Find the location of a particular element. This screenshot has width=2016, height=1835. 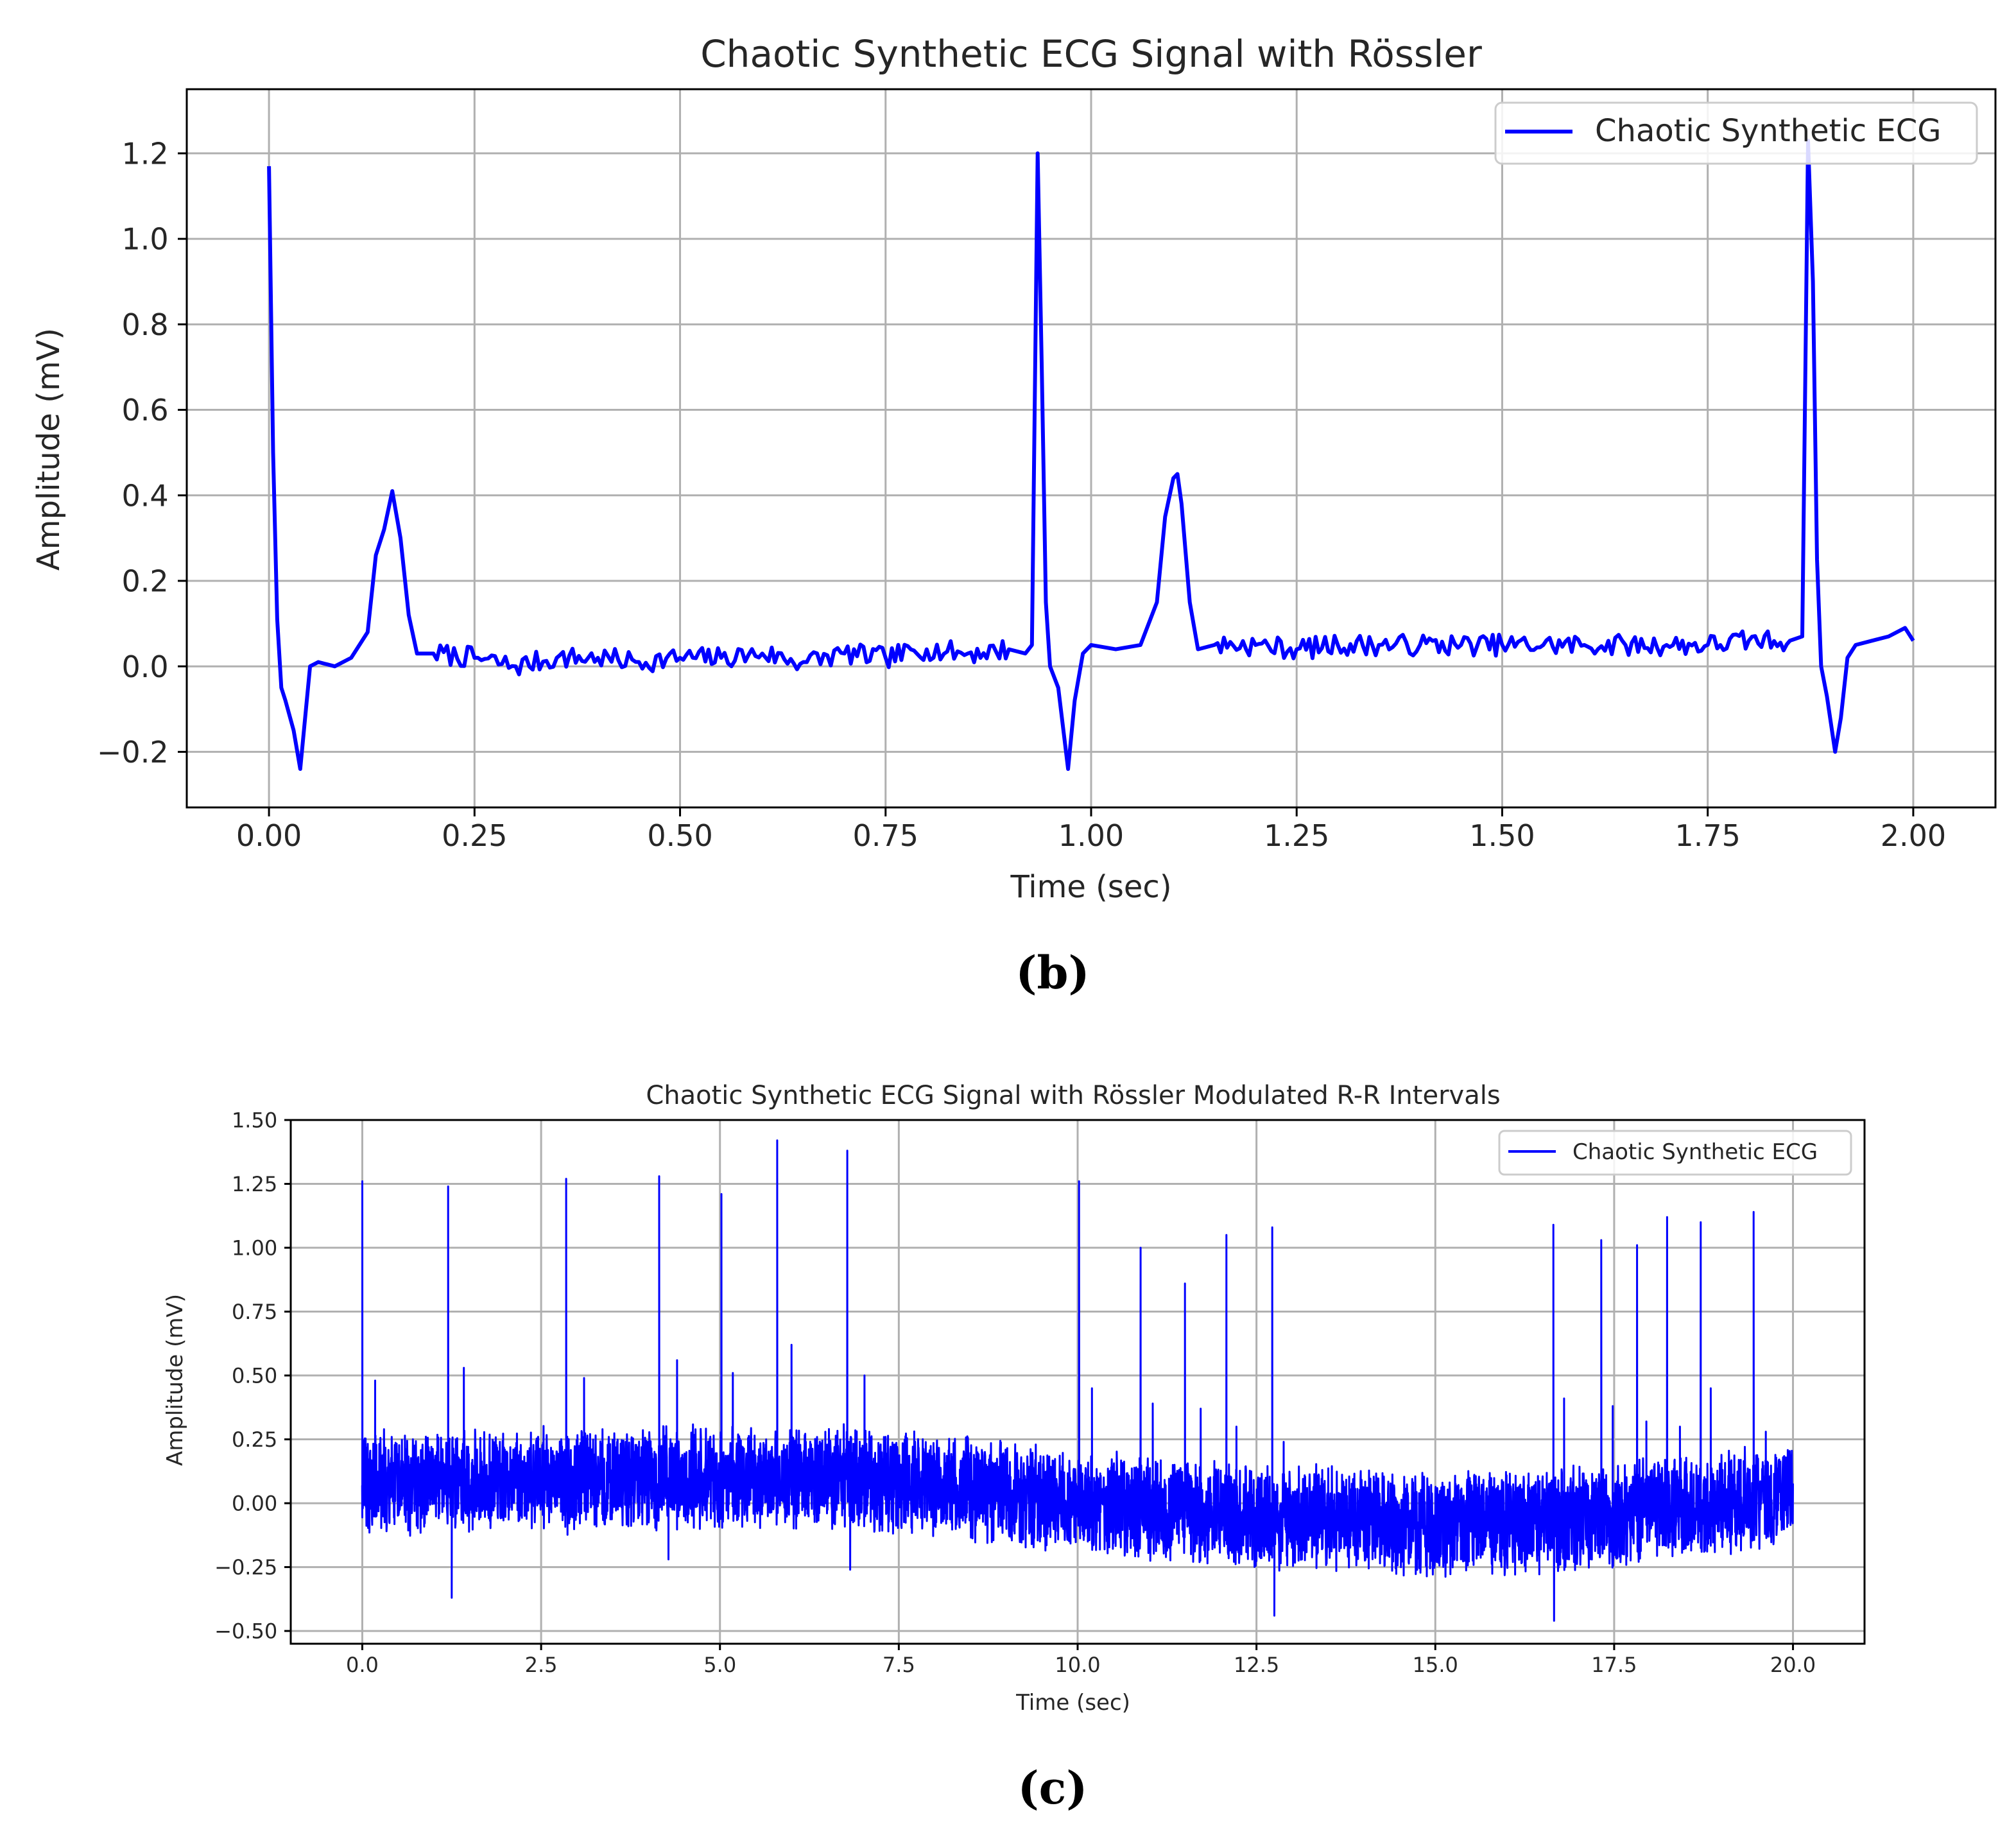

legend-label-b: Chaotic Synthetic ECG is located at coordinates (1768, 131).